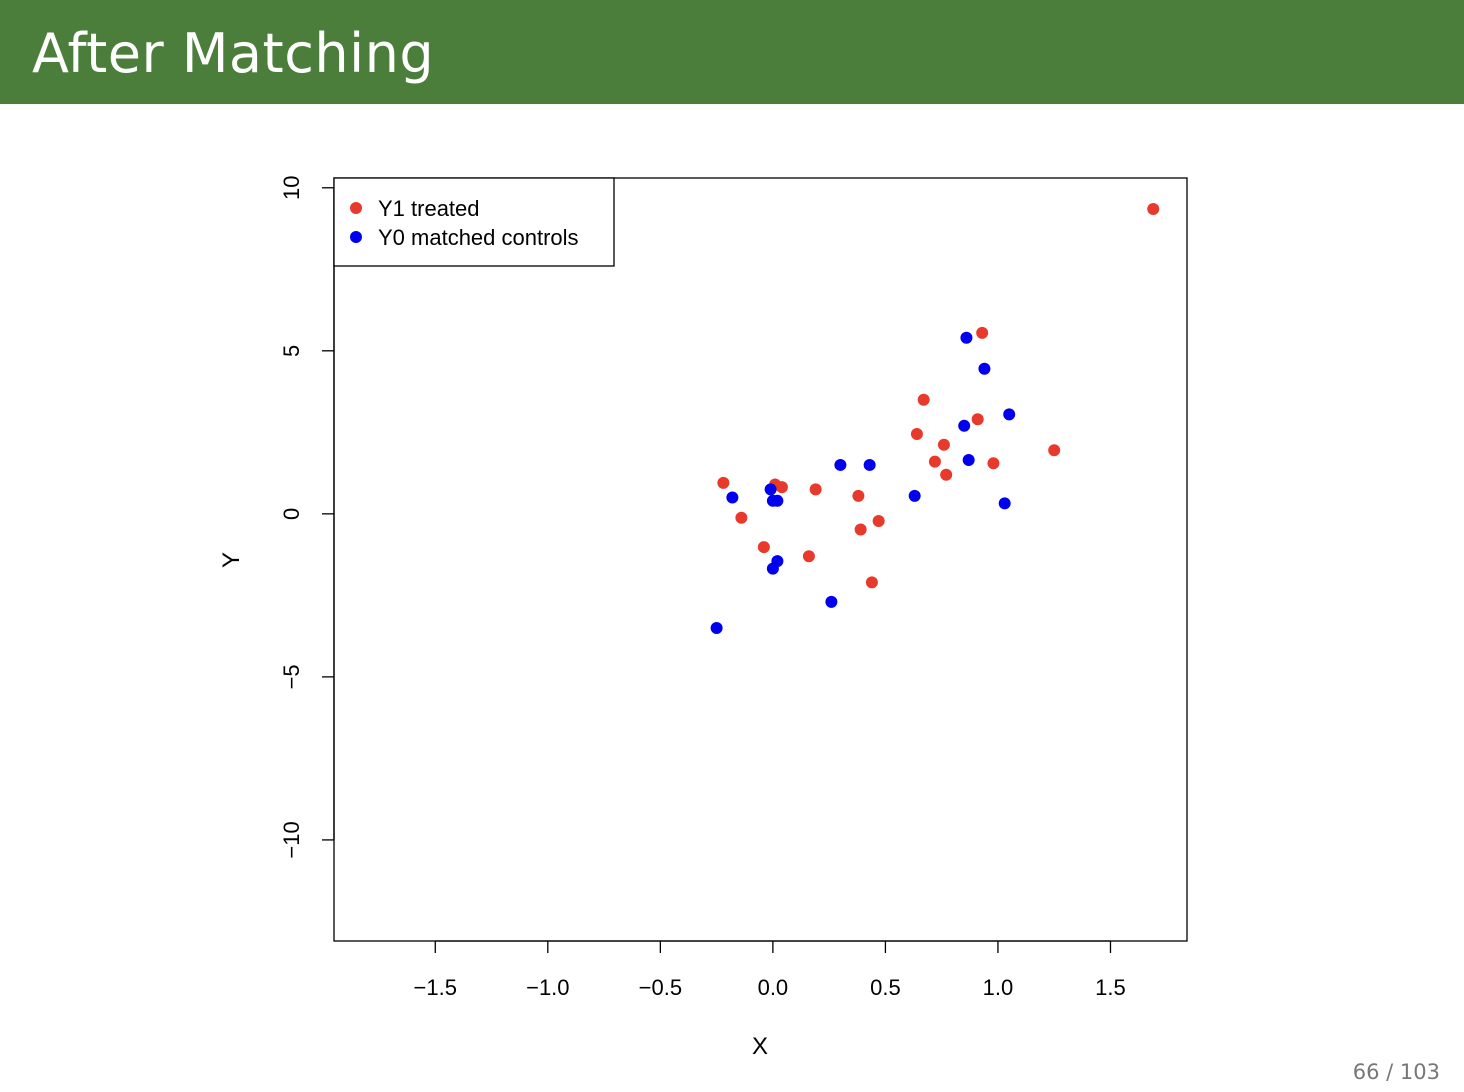 This screenshot has height=1092, width=1464. I want to click on legend-box, so click(474, 222).